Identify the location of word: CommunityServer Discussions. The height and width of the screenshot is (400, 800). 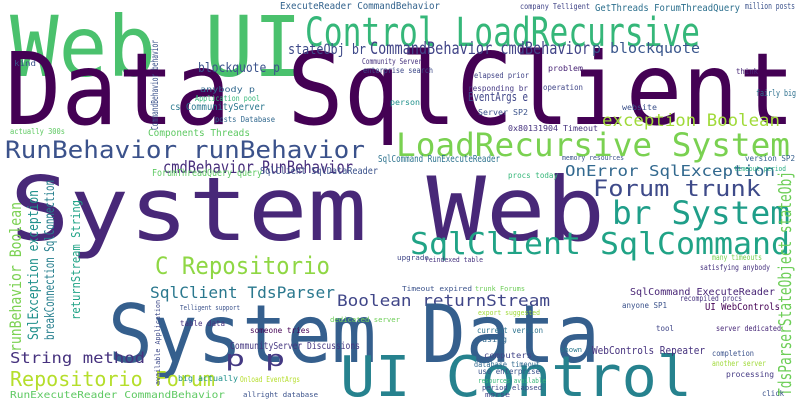
(295, 346).